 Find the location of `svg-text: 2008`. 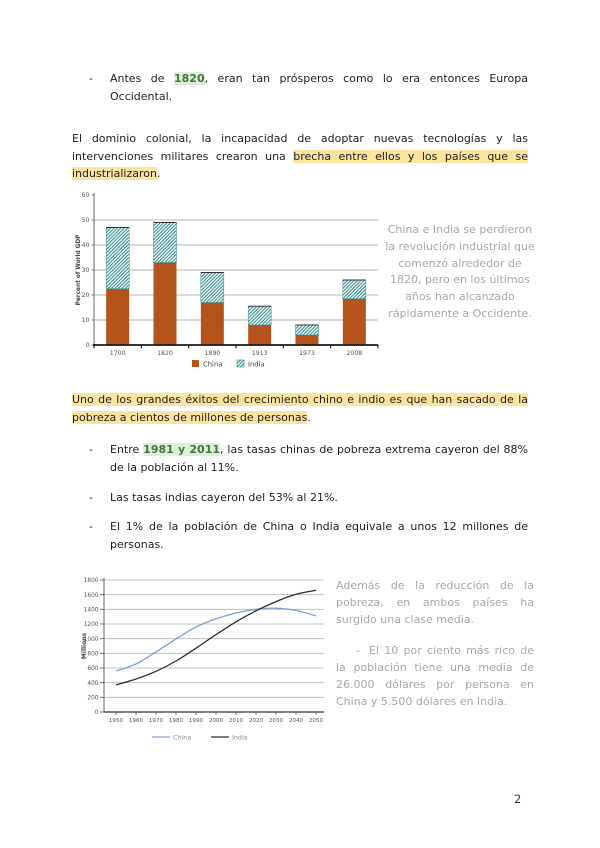

svg-text: 2008 is located at coordinates (354, 353).